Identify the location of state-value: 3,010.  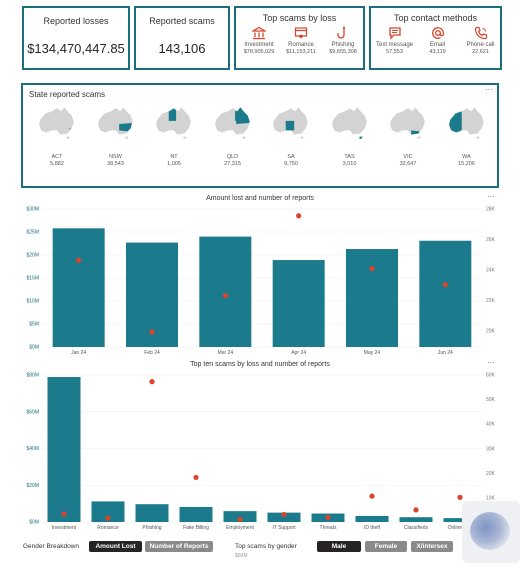
(349, 164).